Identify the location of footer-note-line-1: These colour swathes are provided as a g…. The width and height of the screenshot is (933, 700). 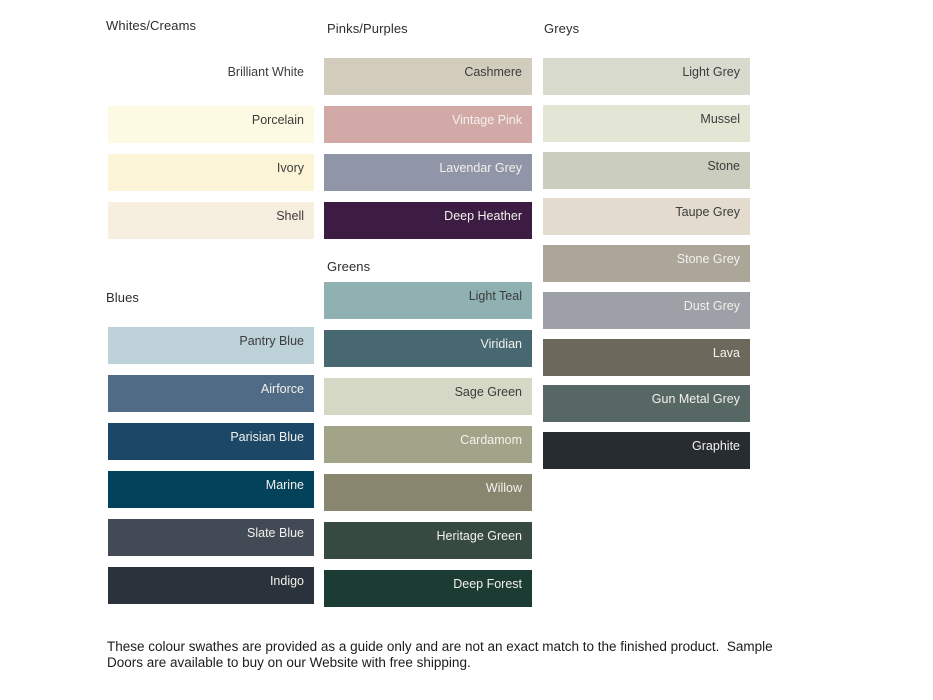
(440, 646).